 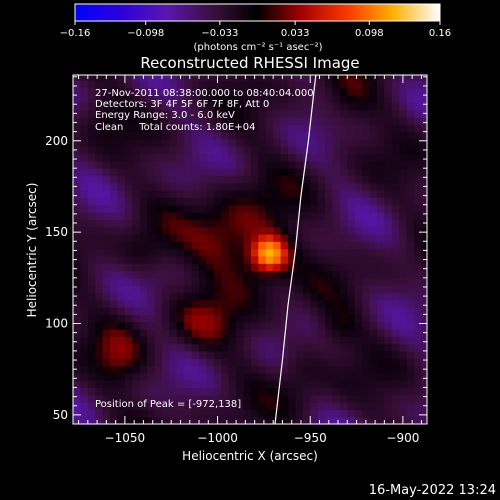 What do you see at coordinates (182, 104) in the screenshot?
I see `annotation-detectors: Detectors: 3F 4F 5F 6F 7F 8F, Att 0` at bounding box center [182, 104].